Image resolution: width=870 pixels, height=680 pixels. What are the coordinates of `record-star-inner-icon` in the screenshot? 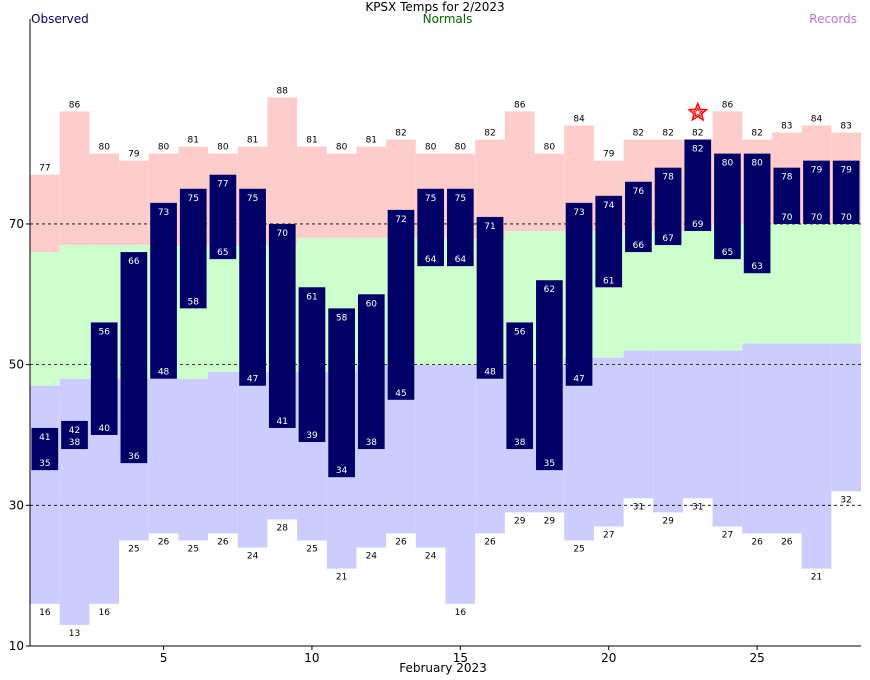 It's located at (698, 112).